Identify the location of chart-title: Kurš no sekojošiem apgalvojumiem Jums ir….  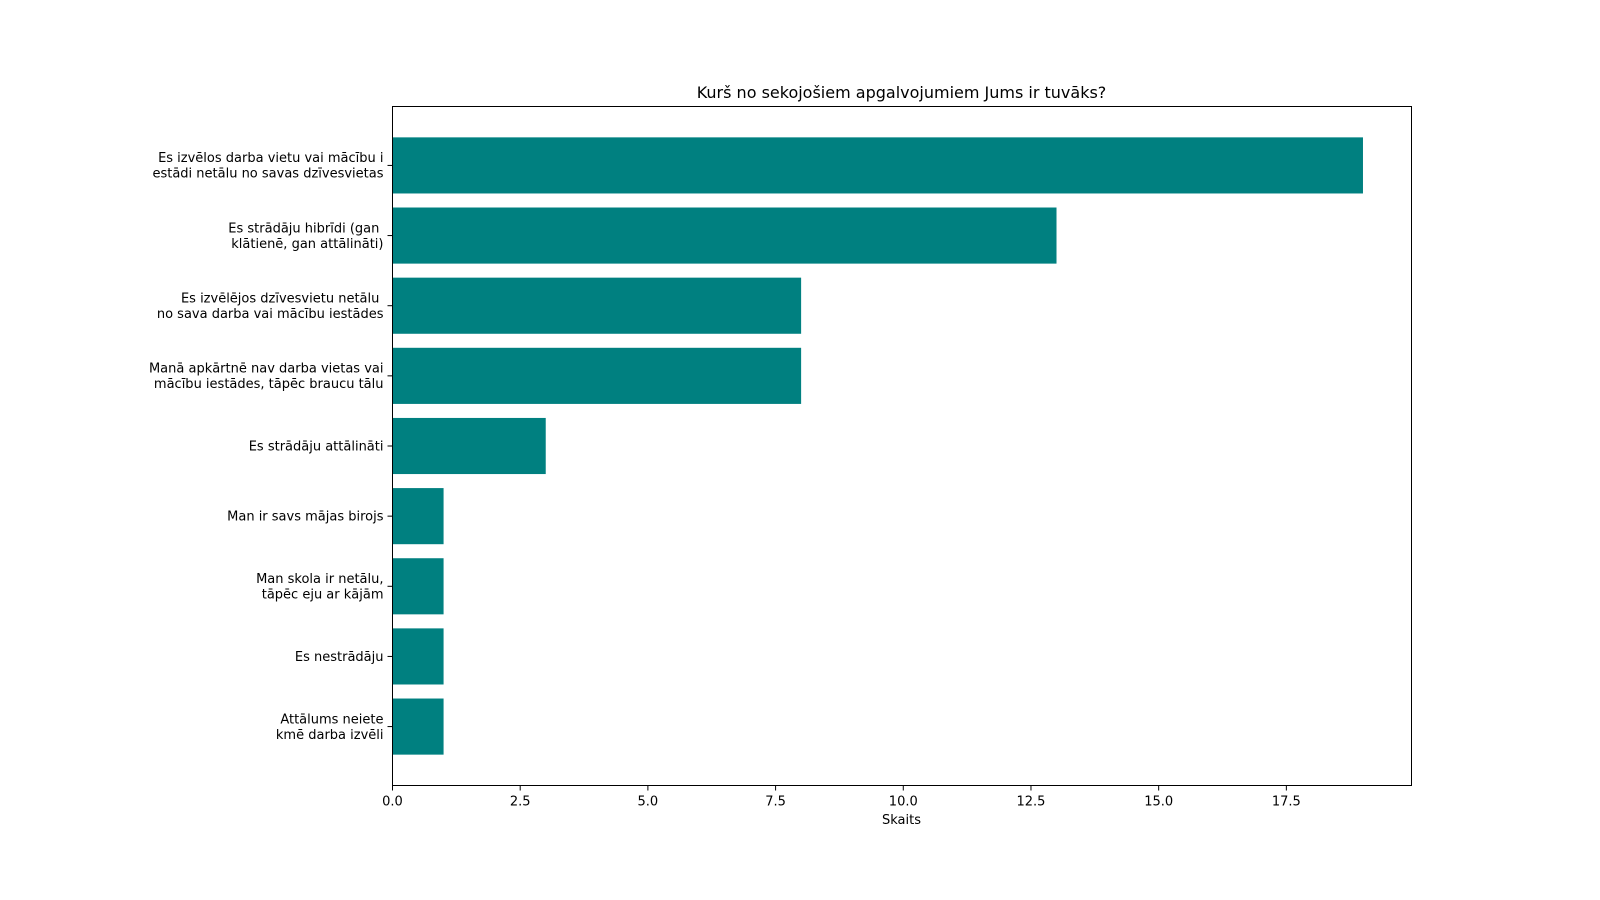
(902, 92).